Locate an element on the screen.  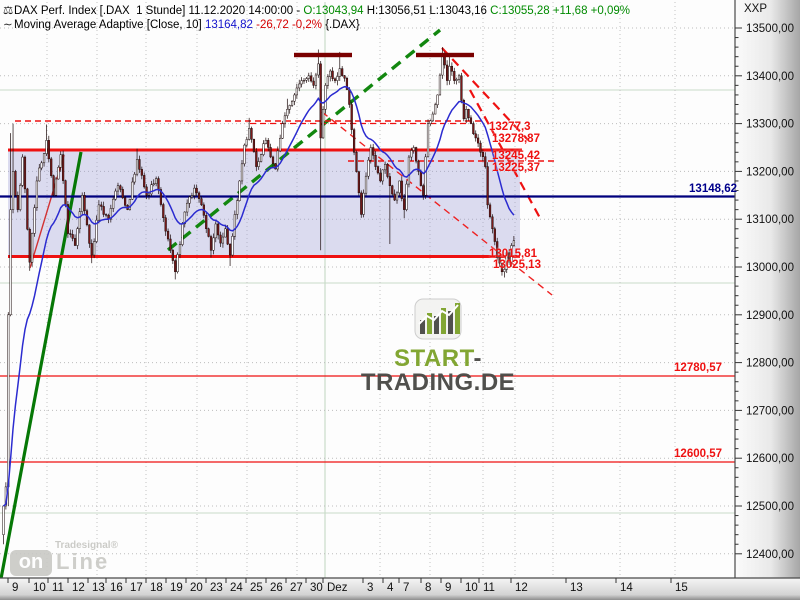
x-axis-label: 15 is located at coordinates (681, 588).